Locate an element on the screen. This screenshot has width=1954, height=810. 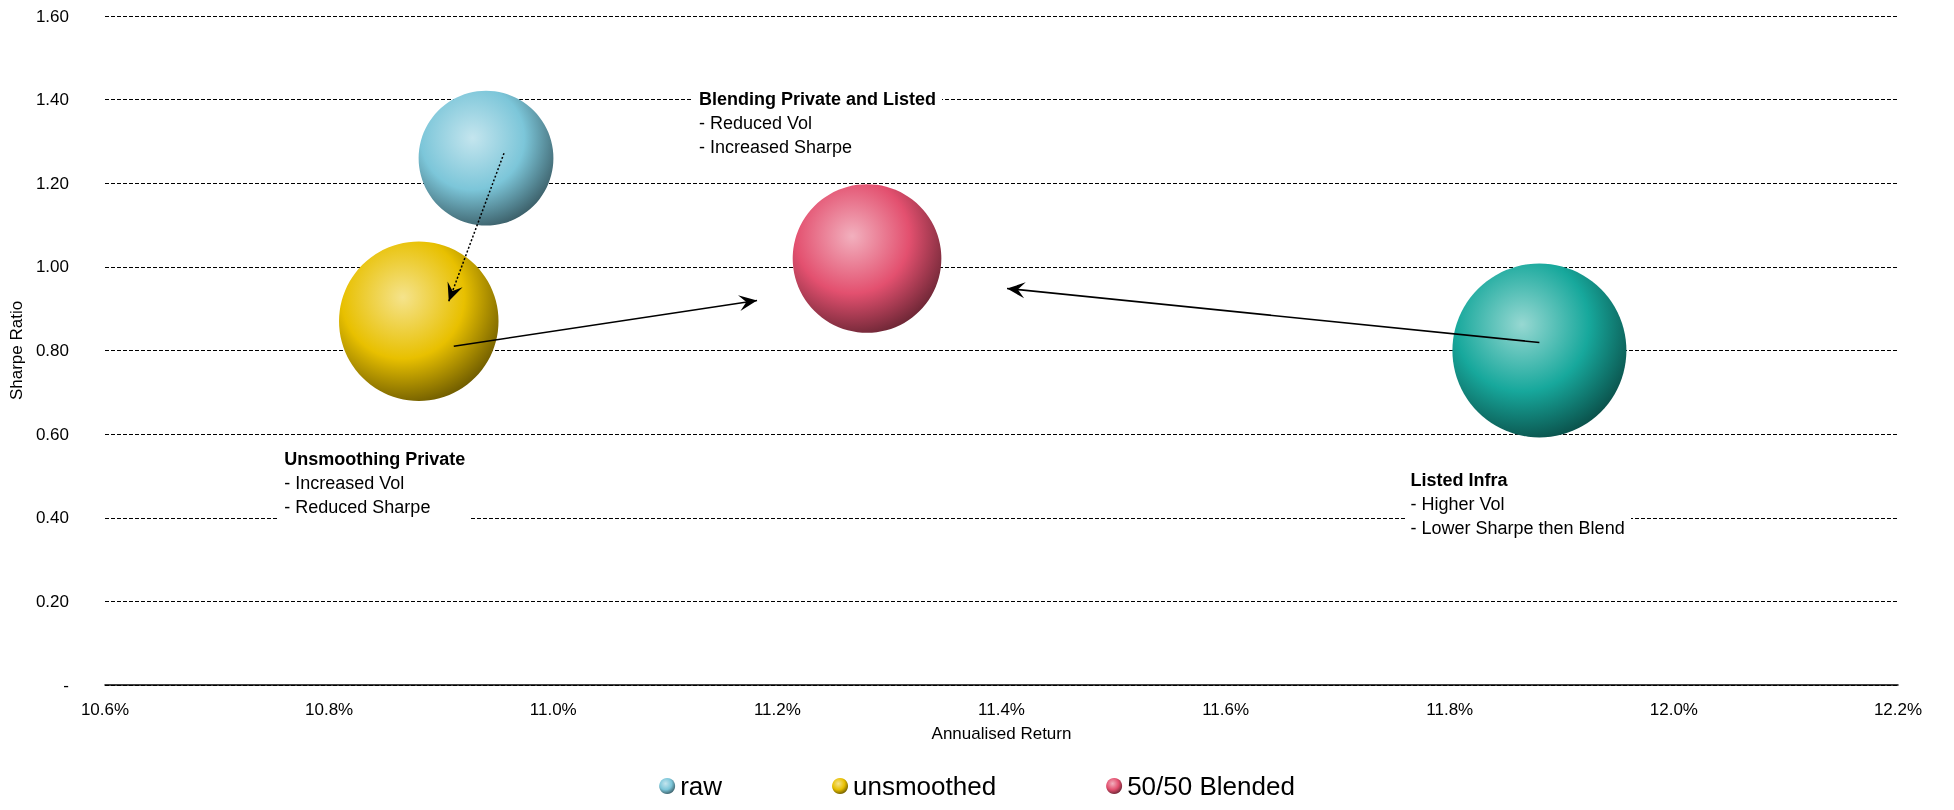
x-tick-label: 10.8% is located at coordinates (329, 709).